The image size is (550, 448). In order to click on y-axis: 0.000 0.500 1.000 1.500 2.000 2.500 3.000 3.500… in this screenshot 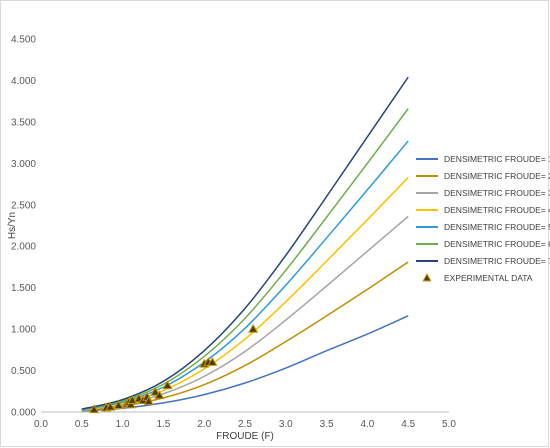, I will do `click(23, 227)`.